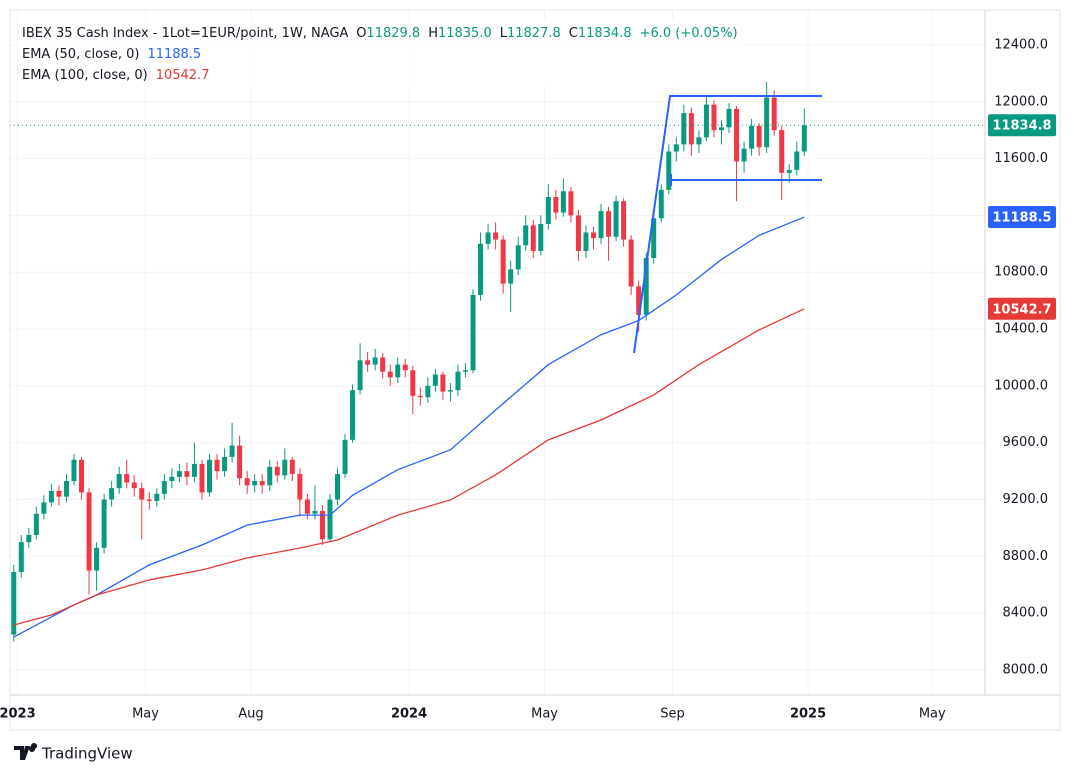 Image resolution: width=1074 pixels, height=775 pixels. Describe the element at coordinates (727, 224) in the screenshot. I see `drawings` at that location.